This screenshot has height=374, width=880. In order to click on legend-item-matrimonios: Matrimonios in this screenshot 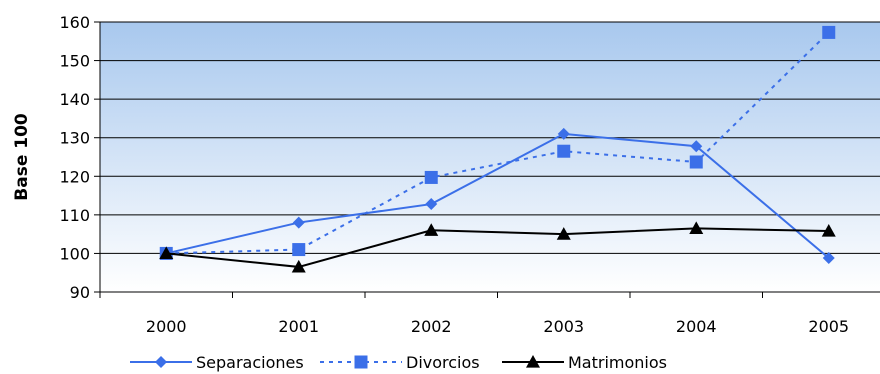, I will do `click(584, 362)`.